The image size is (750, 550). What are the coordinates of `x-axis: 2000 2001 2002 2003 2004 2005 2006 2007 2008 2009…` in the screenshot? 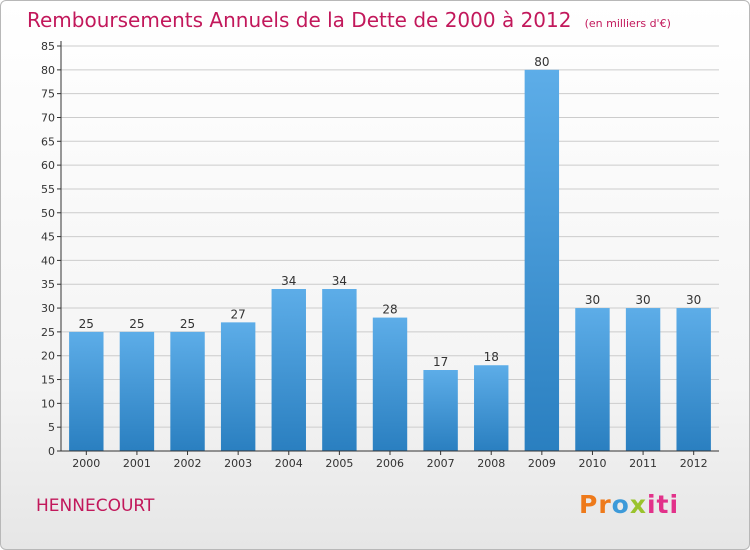 It's located at (390, 460).